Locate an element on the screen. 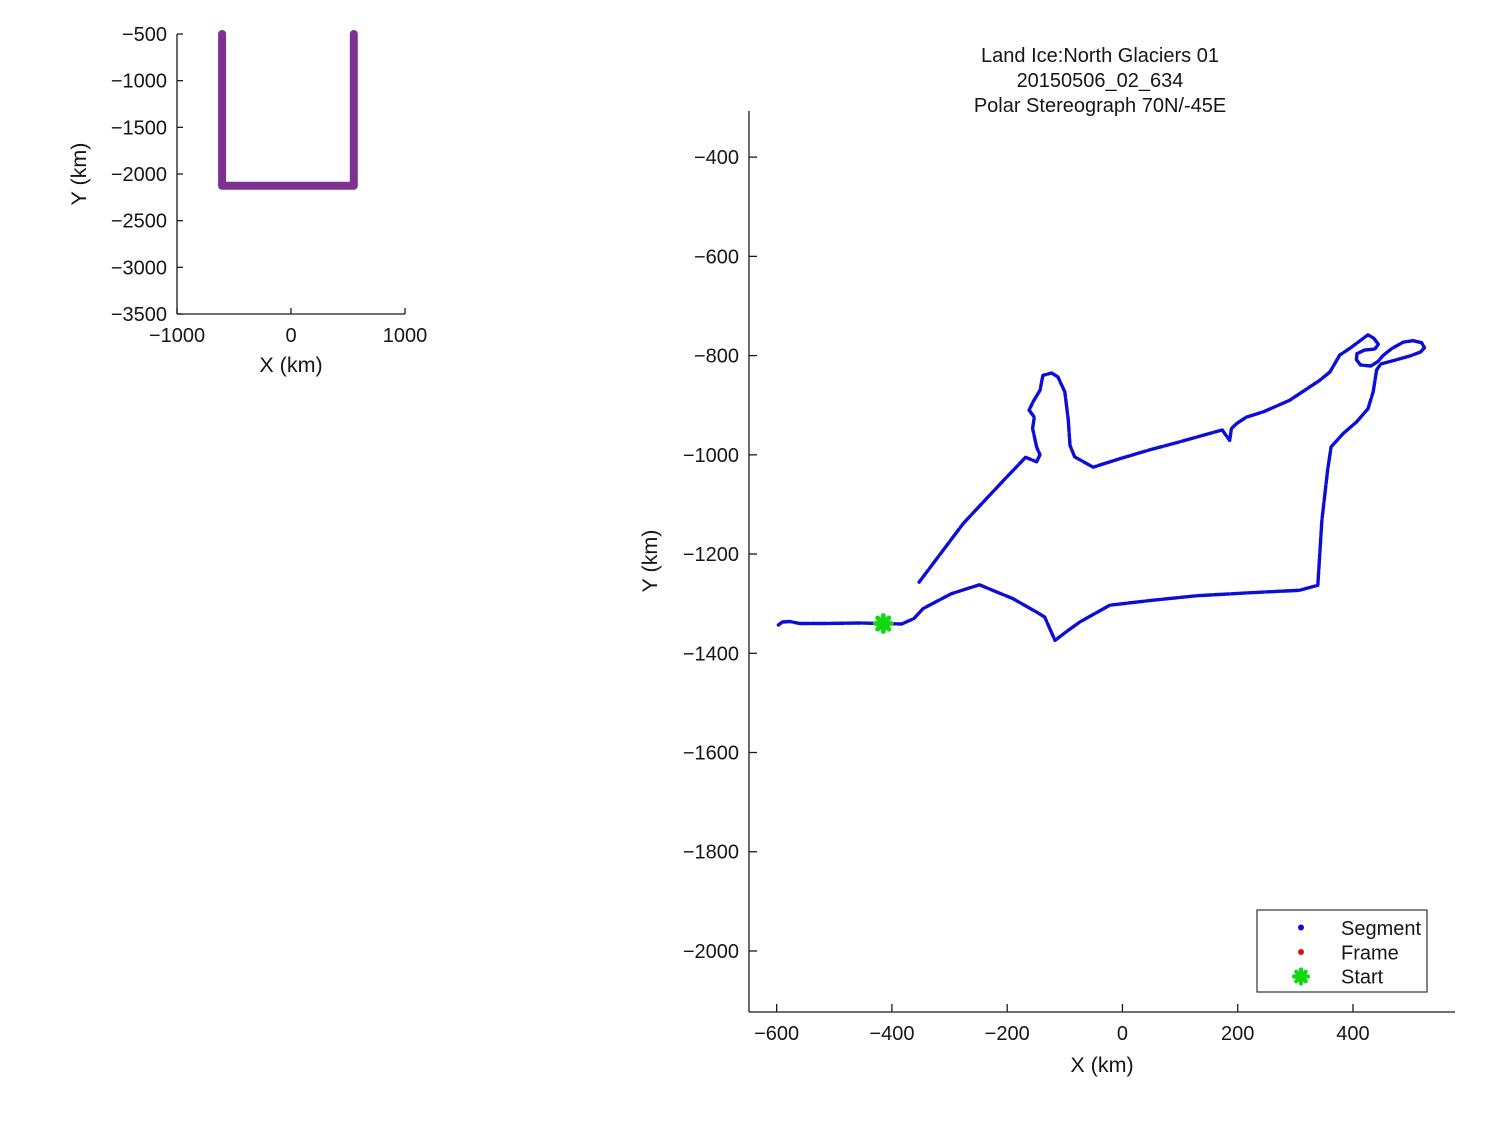 Image resolution: width=1500 pixels, height=1125 pixels. x-tick-label: 1000 is located at coordinates (405, 336).